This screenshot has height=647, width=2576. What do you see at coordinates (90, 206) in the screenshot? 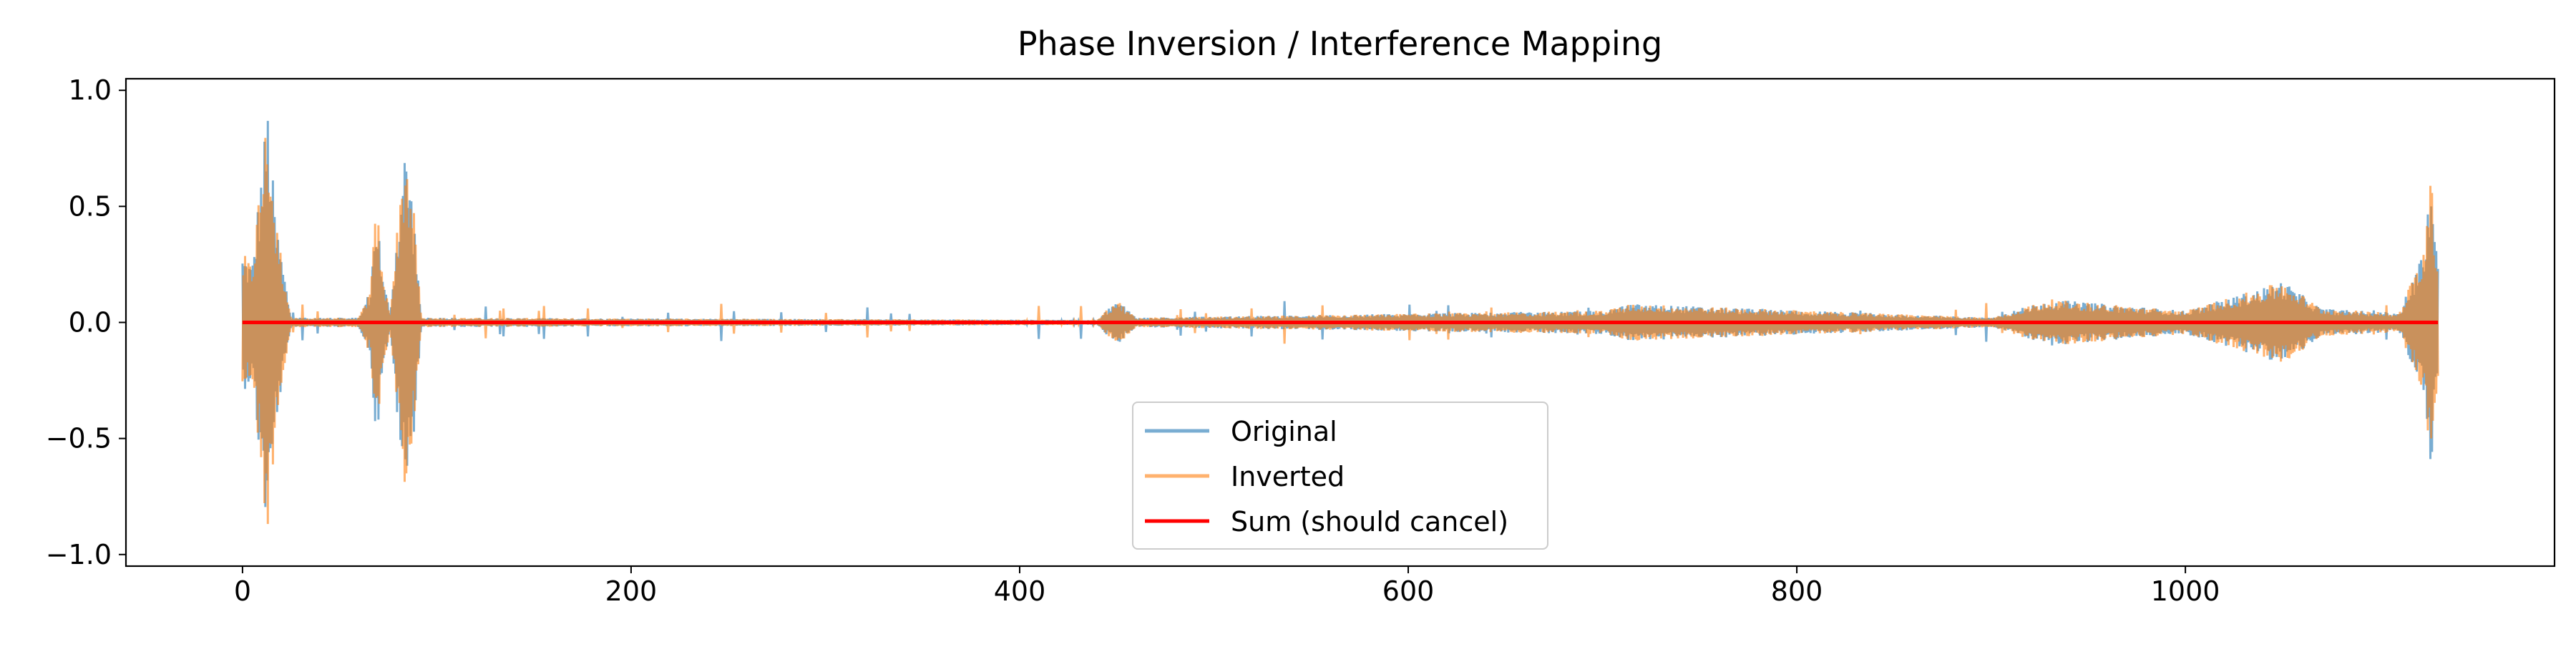
I see `y-tick-label: 0.5` at bounding box center [90, 206].